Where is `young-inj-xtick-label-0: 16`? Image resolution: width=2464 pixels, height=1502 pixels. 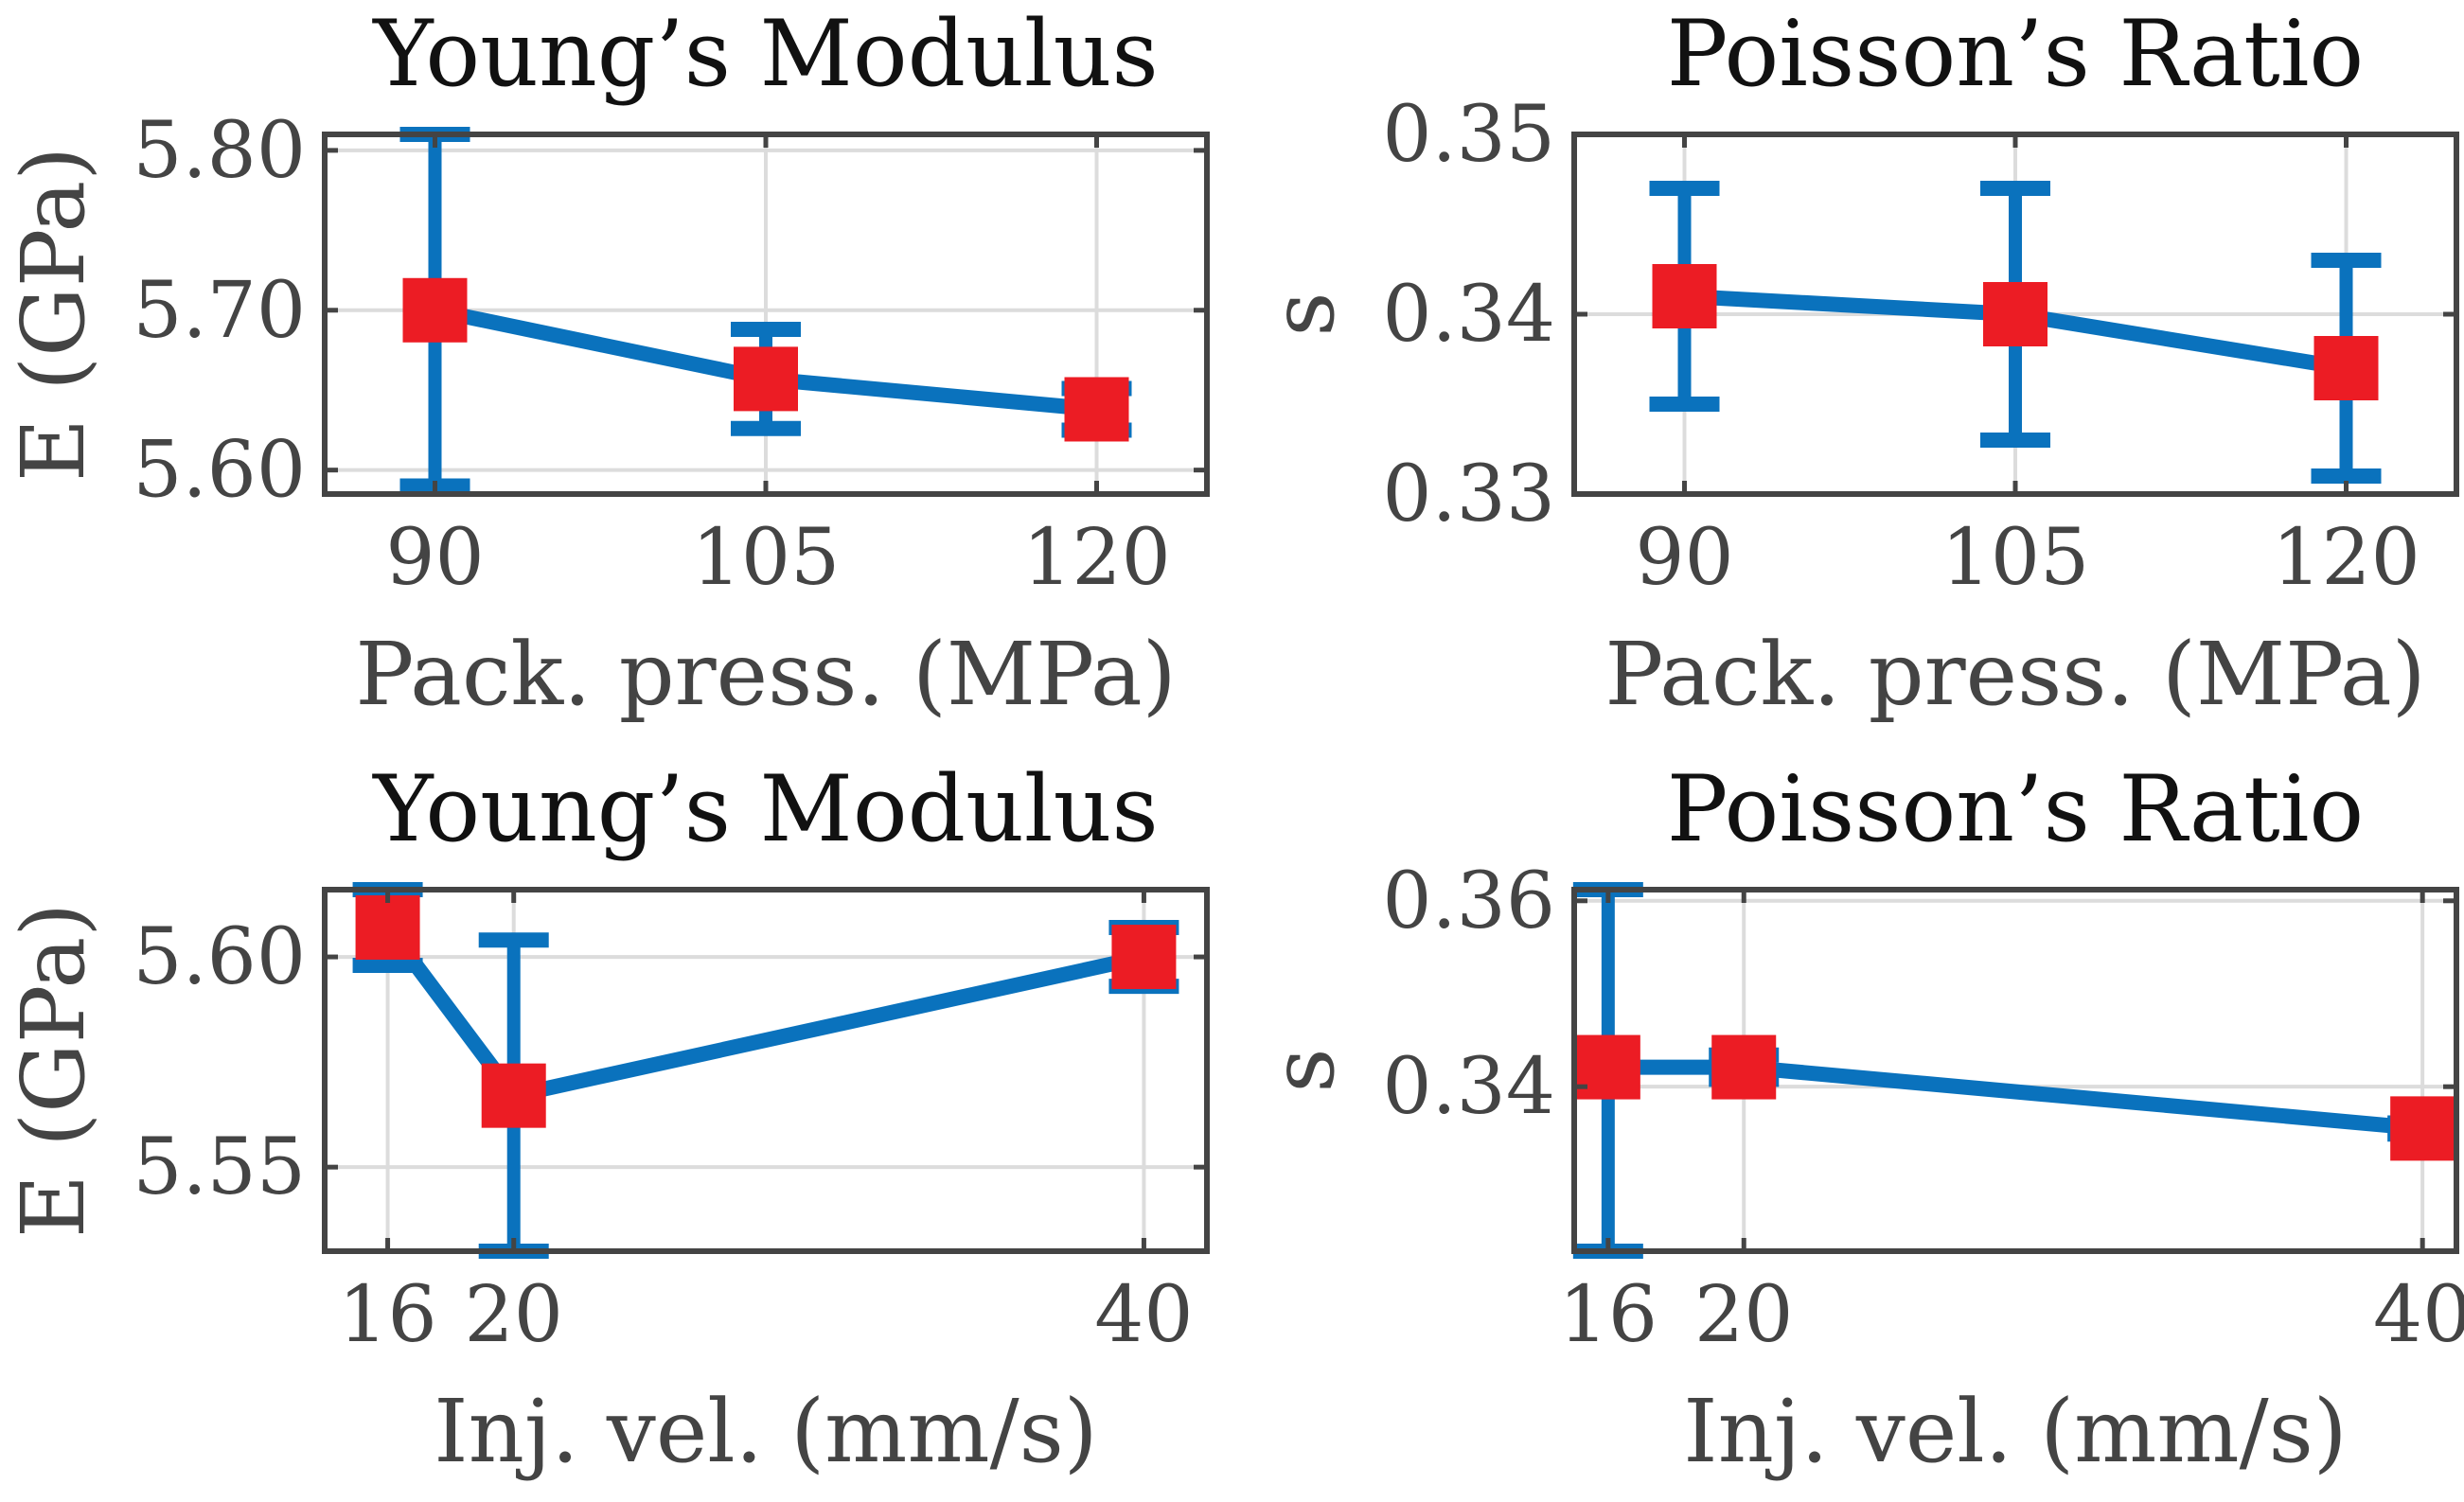
young-inj-xtick-label-0: 16 is located at coordinates (387, 1315).